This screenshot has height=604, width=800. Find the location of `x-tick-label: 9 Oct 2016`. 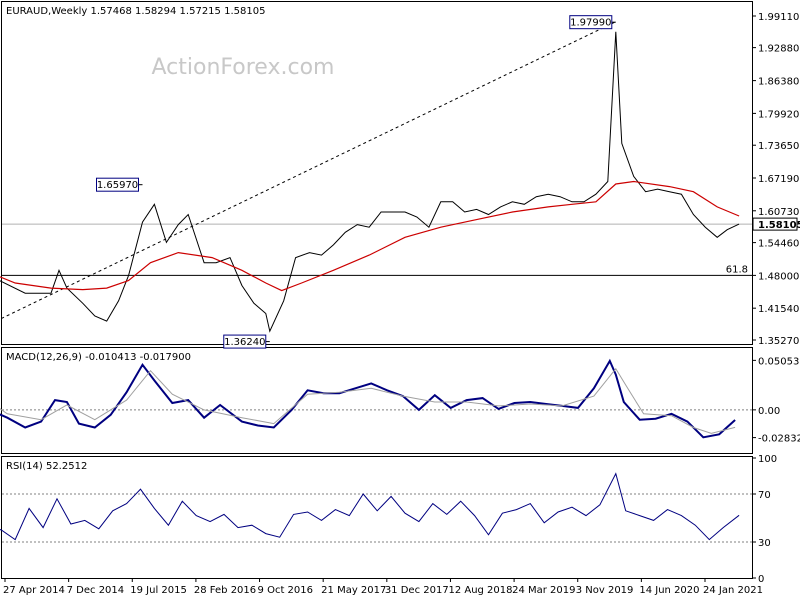

x-tick-label: 9 Oct 2016 is located at coordinates (285, 590).